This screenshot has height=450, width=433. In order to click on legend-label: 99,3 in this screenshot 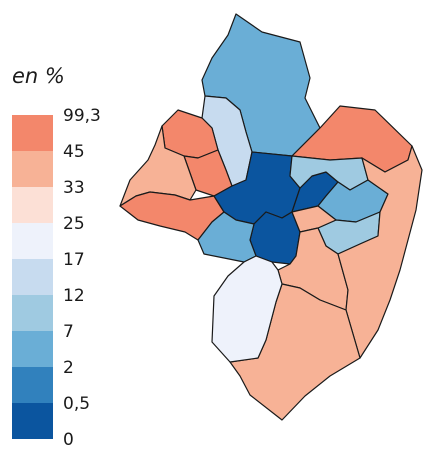, I will do `click(82, 116)`.